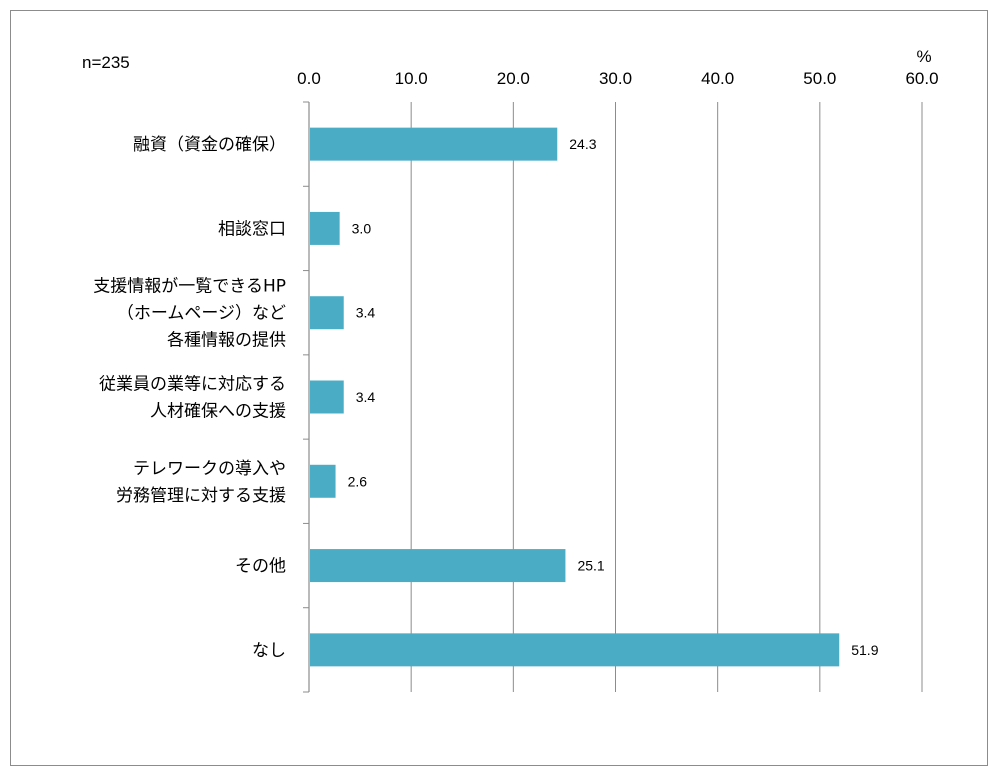 The width and height of the screenshot is (1000, 778). Describe the element at coordinates (923, 56) in the screenshot. I see `unit-label: %` at that location.